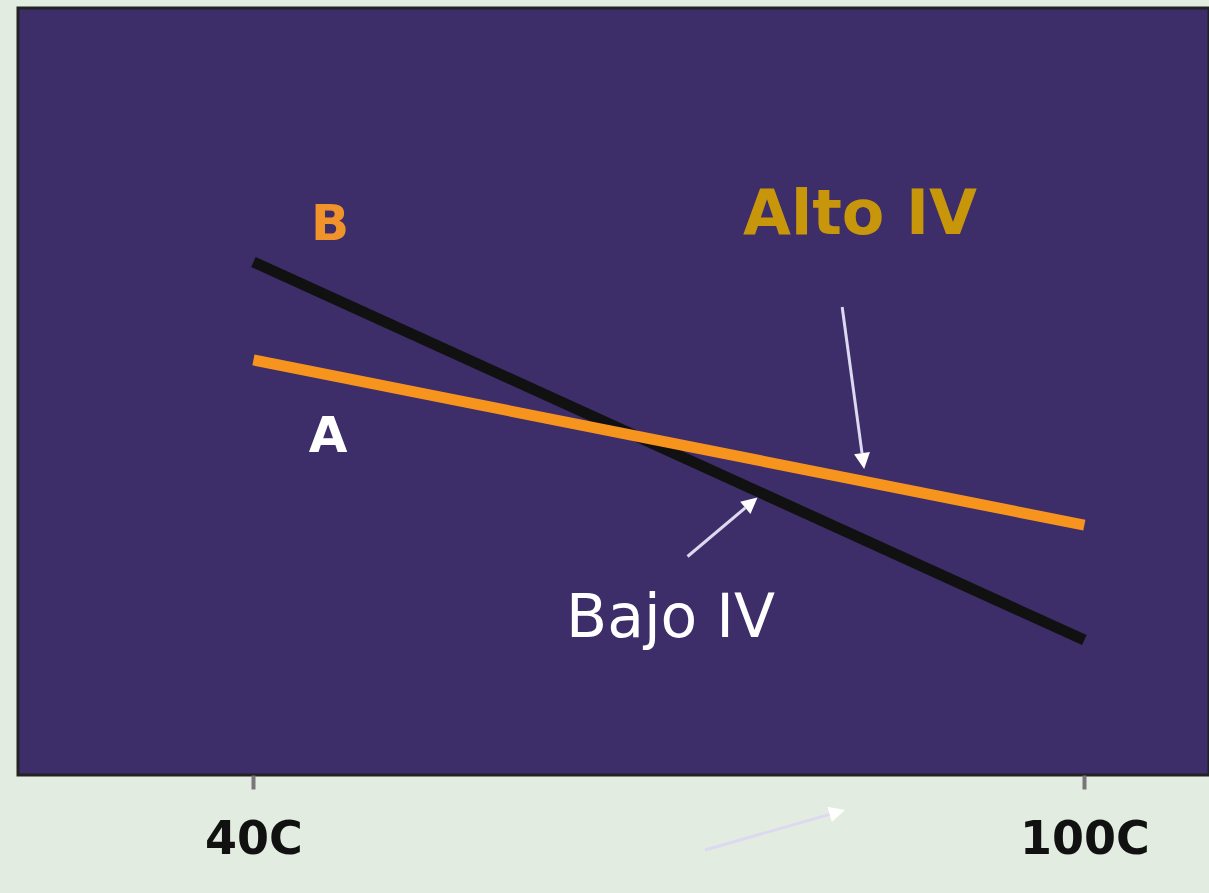 This screenshot has height=893, width=1209. Describe the element at coordinates (330, 223) in the screenshot. I see `text: B` at that location.